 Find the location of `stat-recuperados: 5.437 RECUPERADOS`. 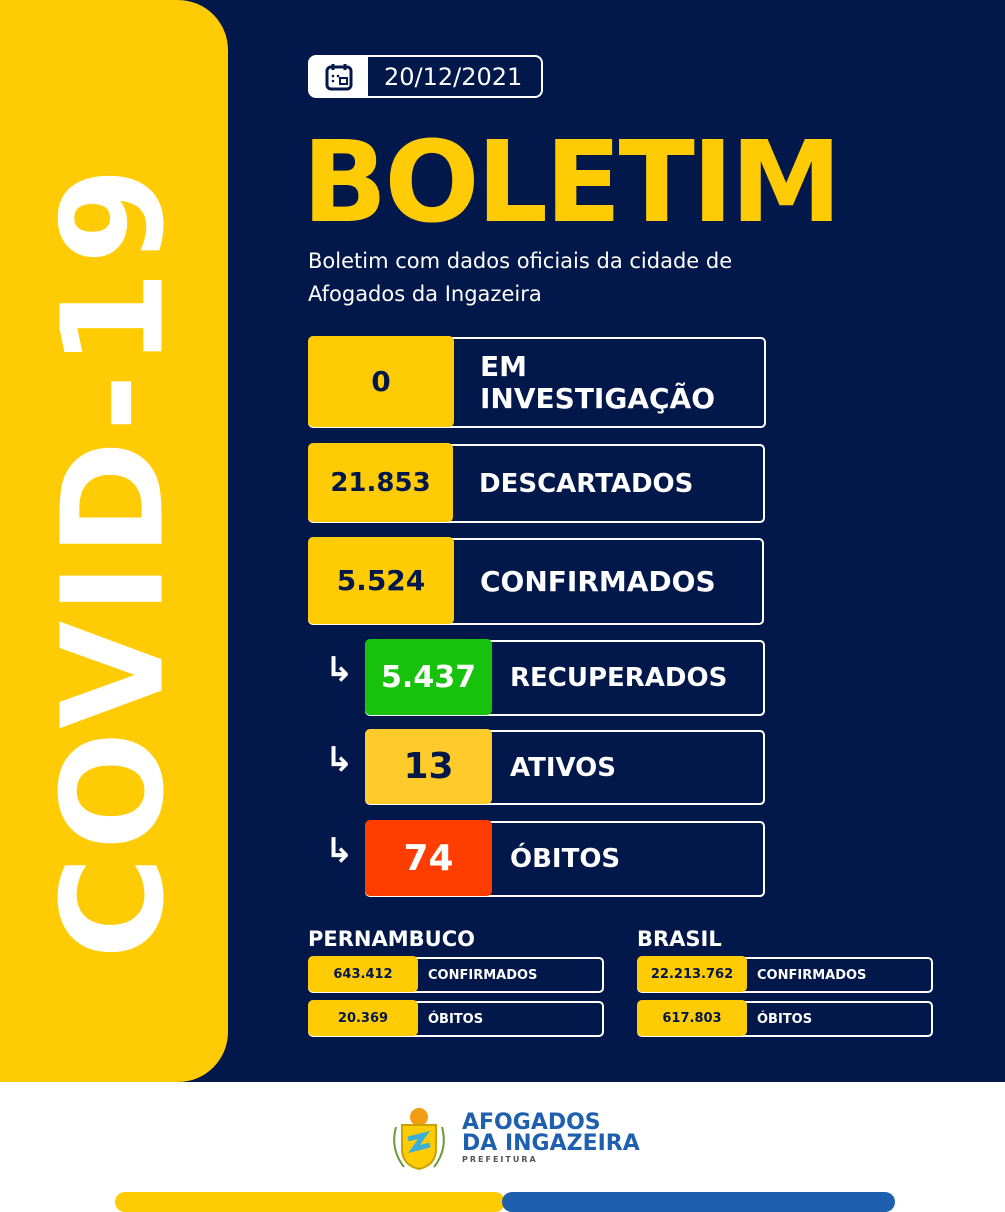

stat-recuperados: 5.437 RECUPERADOS is located at coordinates (565, 677).